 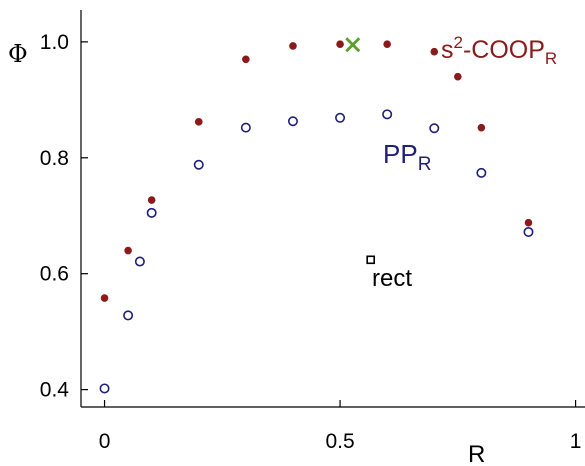 What do you see at coordinates (551, 58) in the screenshot?
I see `series-label-s2-sub: R` at bounding box center [551, 58].